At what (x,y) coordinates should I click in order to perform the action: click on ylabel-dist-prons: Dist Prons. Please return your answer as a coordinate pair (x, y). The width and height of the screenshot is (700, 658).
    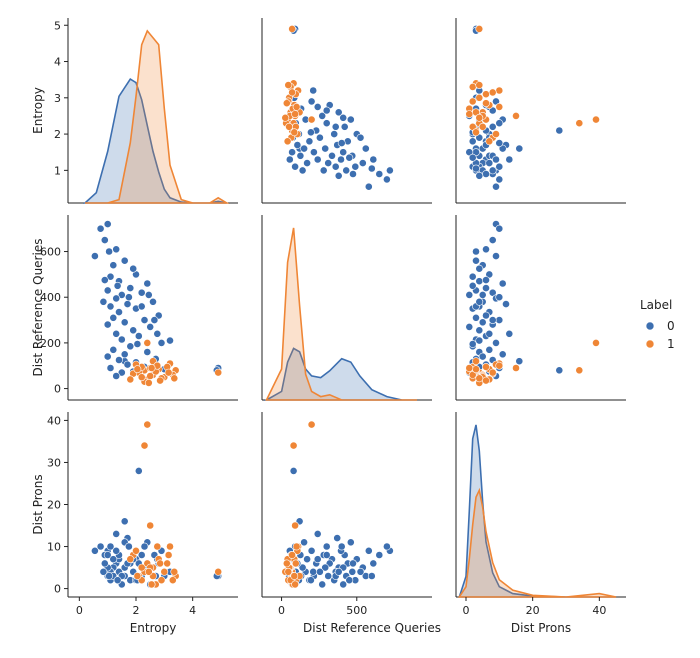
    Looking at the image, I should click on (38, 504).